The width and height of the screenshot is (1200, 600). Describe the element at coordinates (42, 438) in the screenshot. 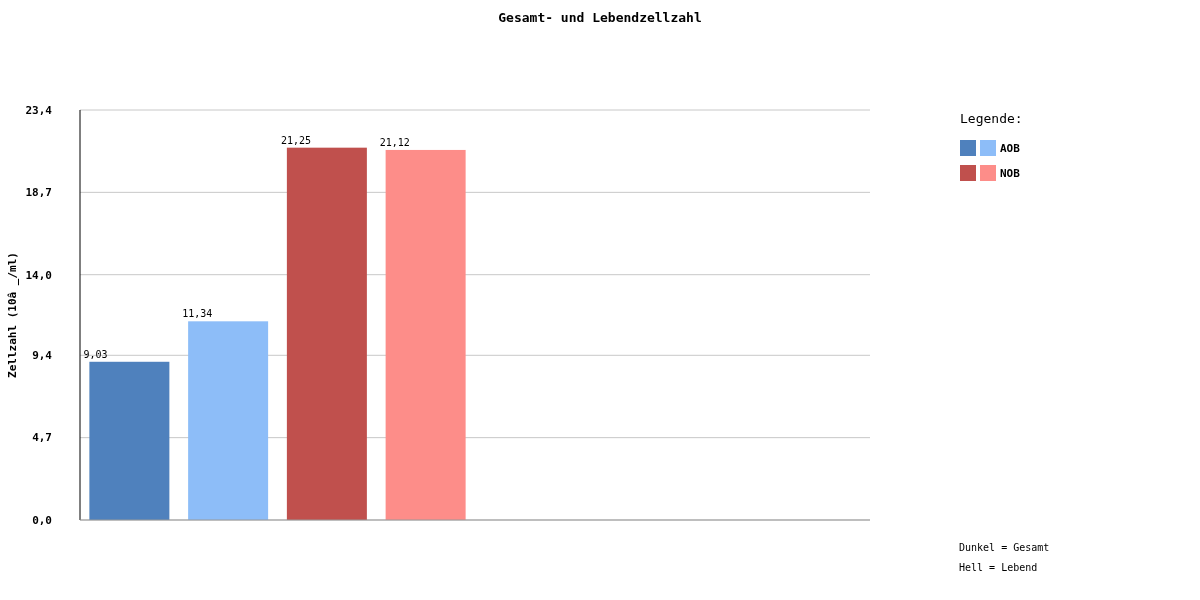

I see `y-tick-label: 4,7` at that location.